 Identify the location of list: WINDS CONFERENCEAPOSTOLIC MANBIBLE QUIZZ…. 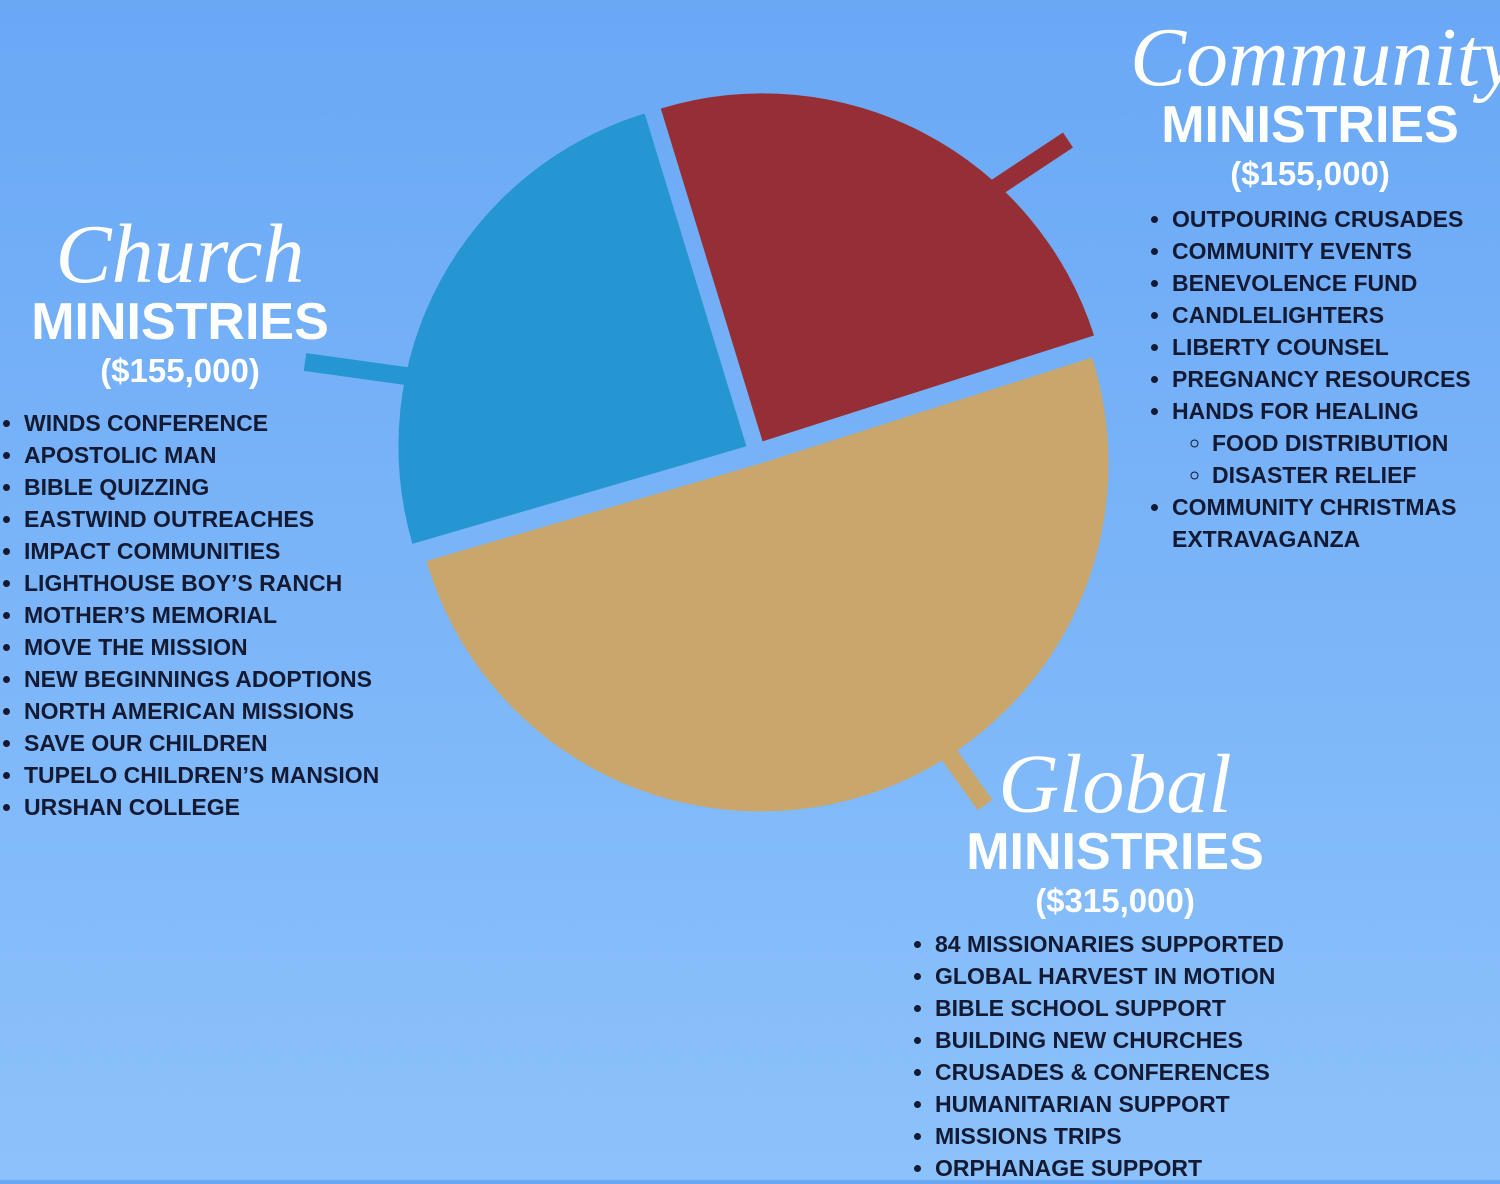
(232, 615).